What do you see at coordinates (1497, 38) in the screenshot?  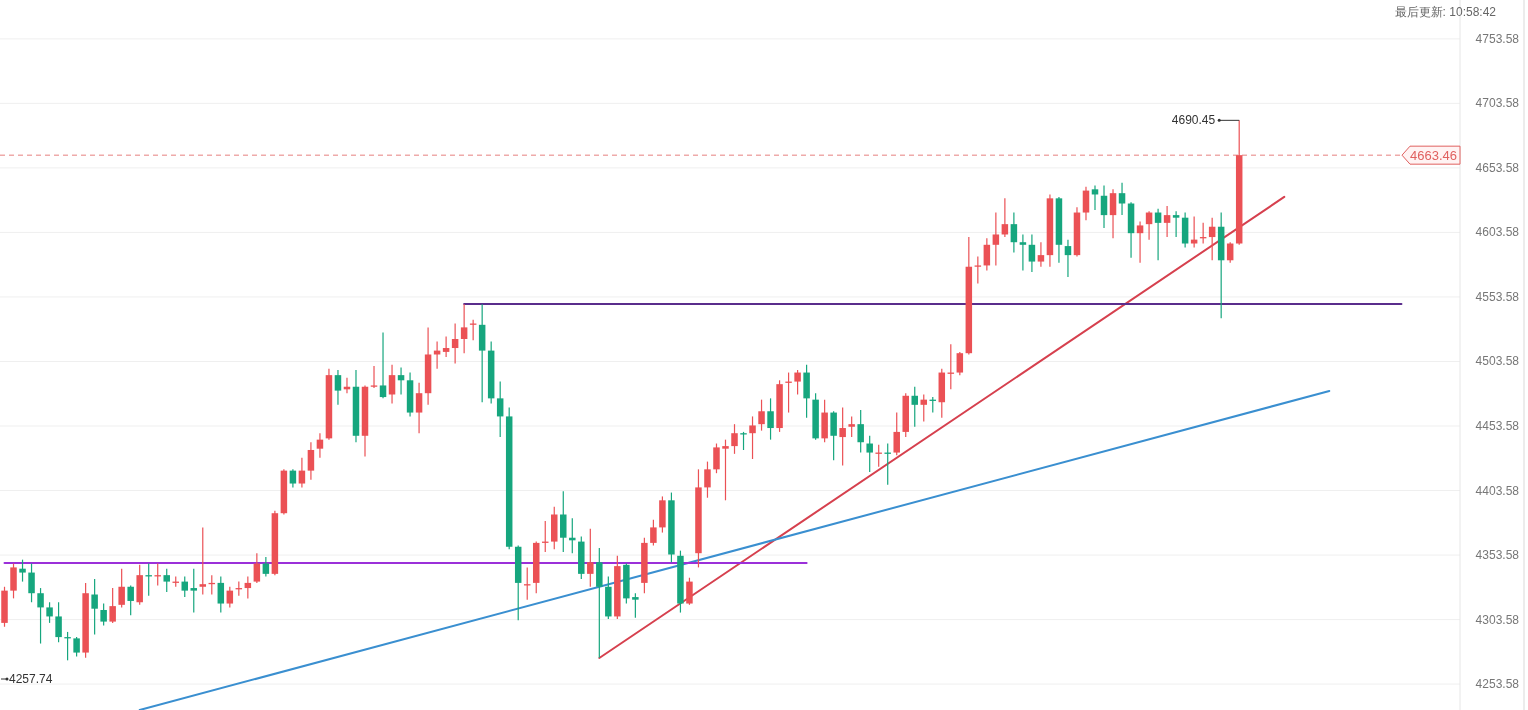 I see `y-tick-label: 4753.58` at bounding box center [1497, 38].